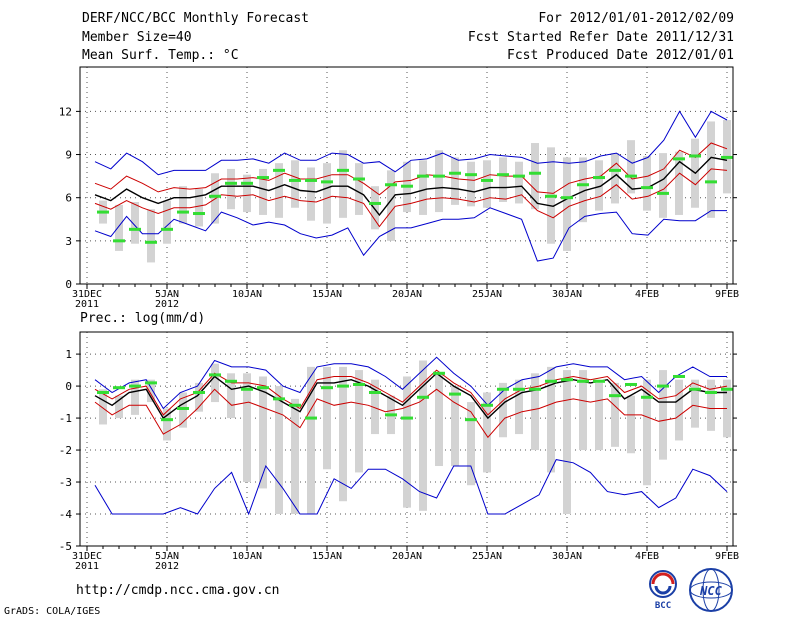  Describe the element at coordinates (178, 590) in the screenshot. I see `source-url-link: http://cmdp.ncc.cma.gov.cn` at that location.